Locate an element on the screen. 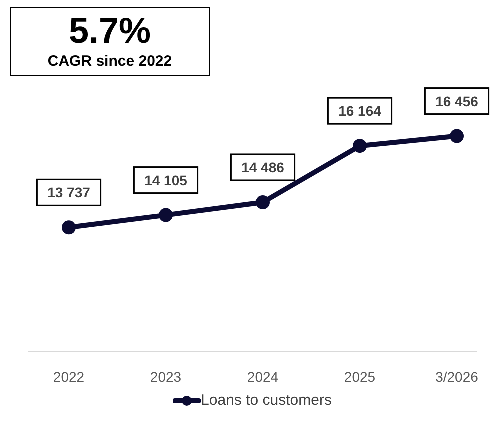 Image resolution: width=495 pixels, height=427 pixels. data-label: 16 164 is located at coordinates (360, 111).